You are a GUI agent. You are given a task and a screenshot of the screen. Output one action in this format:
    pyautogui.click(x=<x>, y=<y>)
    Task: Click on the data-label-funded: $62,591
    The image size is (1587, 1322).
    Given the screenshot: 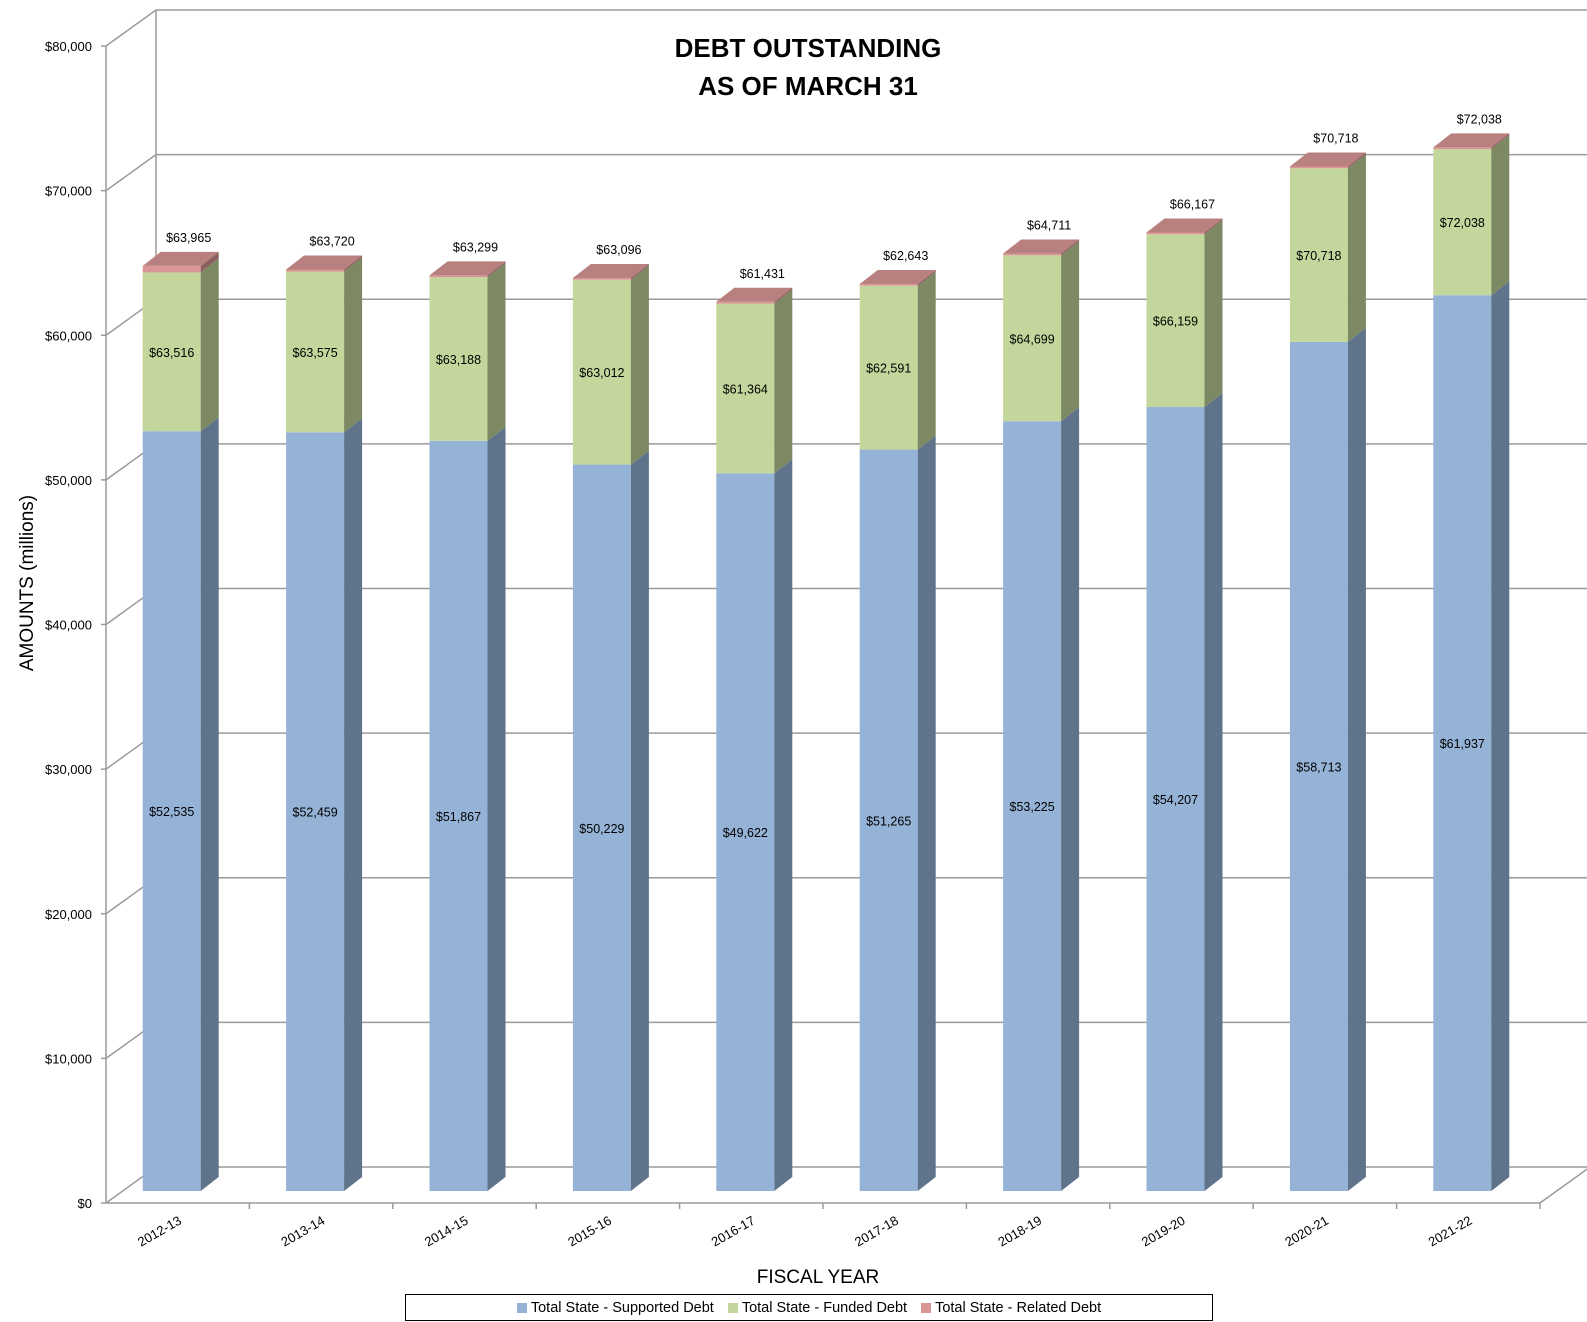 What is the action you would take?
    pyautogui.click(x=888, y=369)
    